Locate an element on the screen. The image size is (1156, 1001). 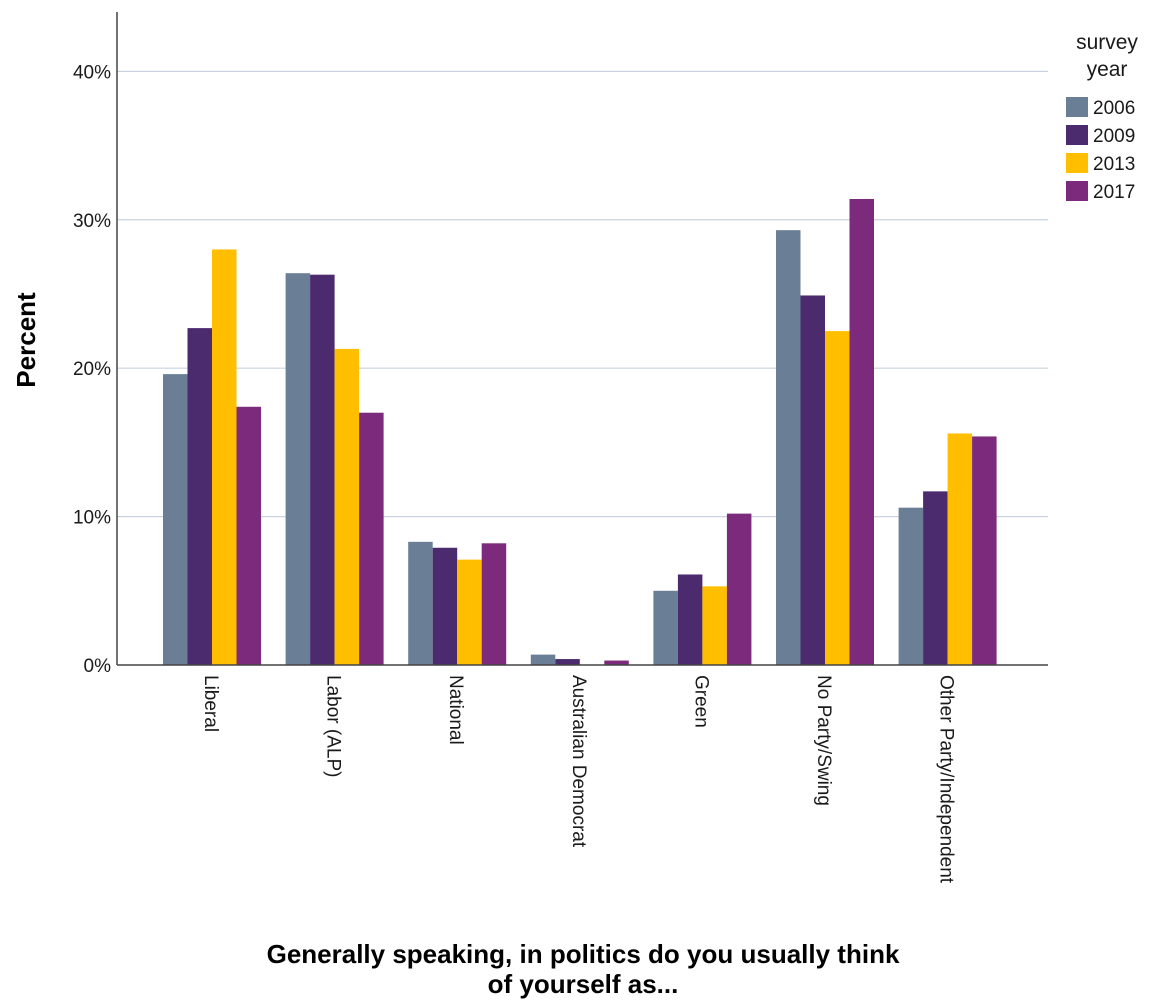
legend-title-line-1: survey is located at coordinates (1107, 42).